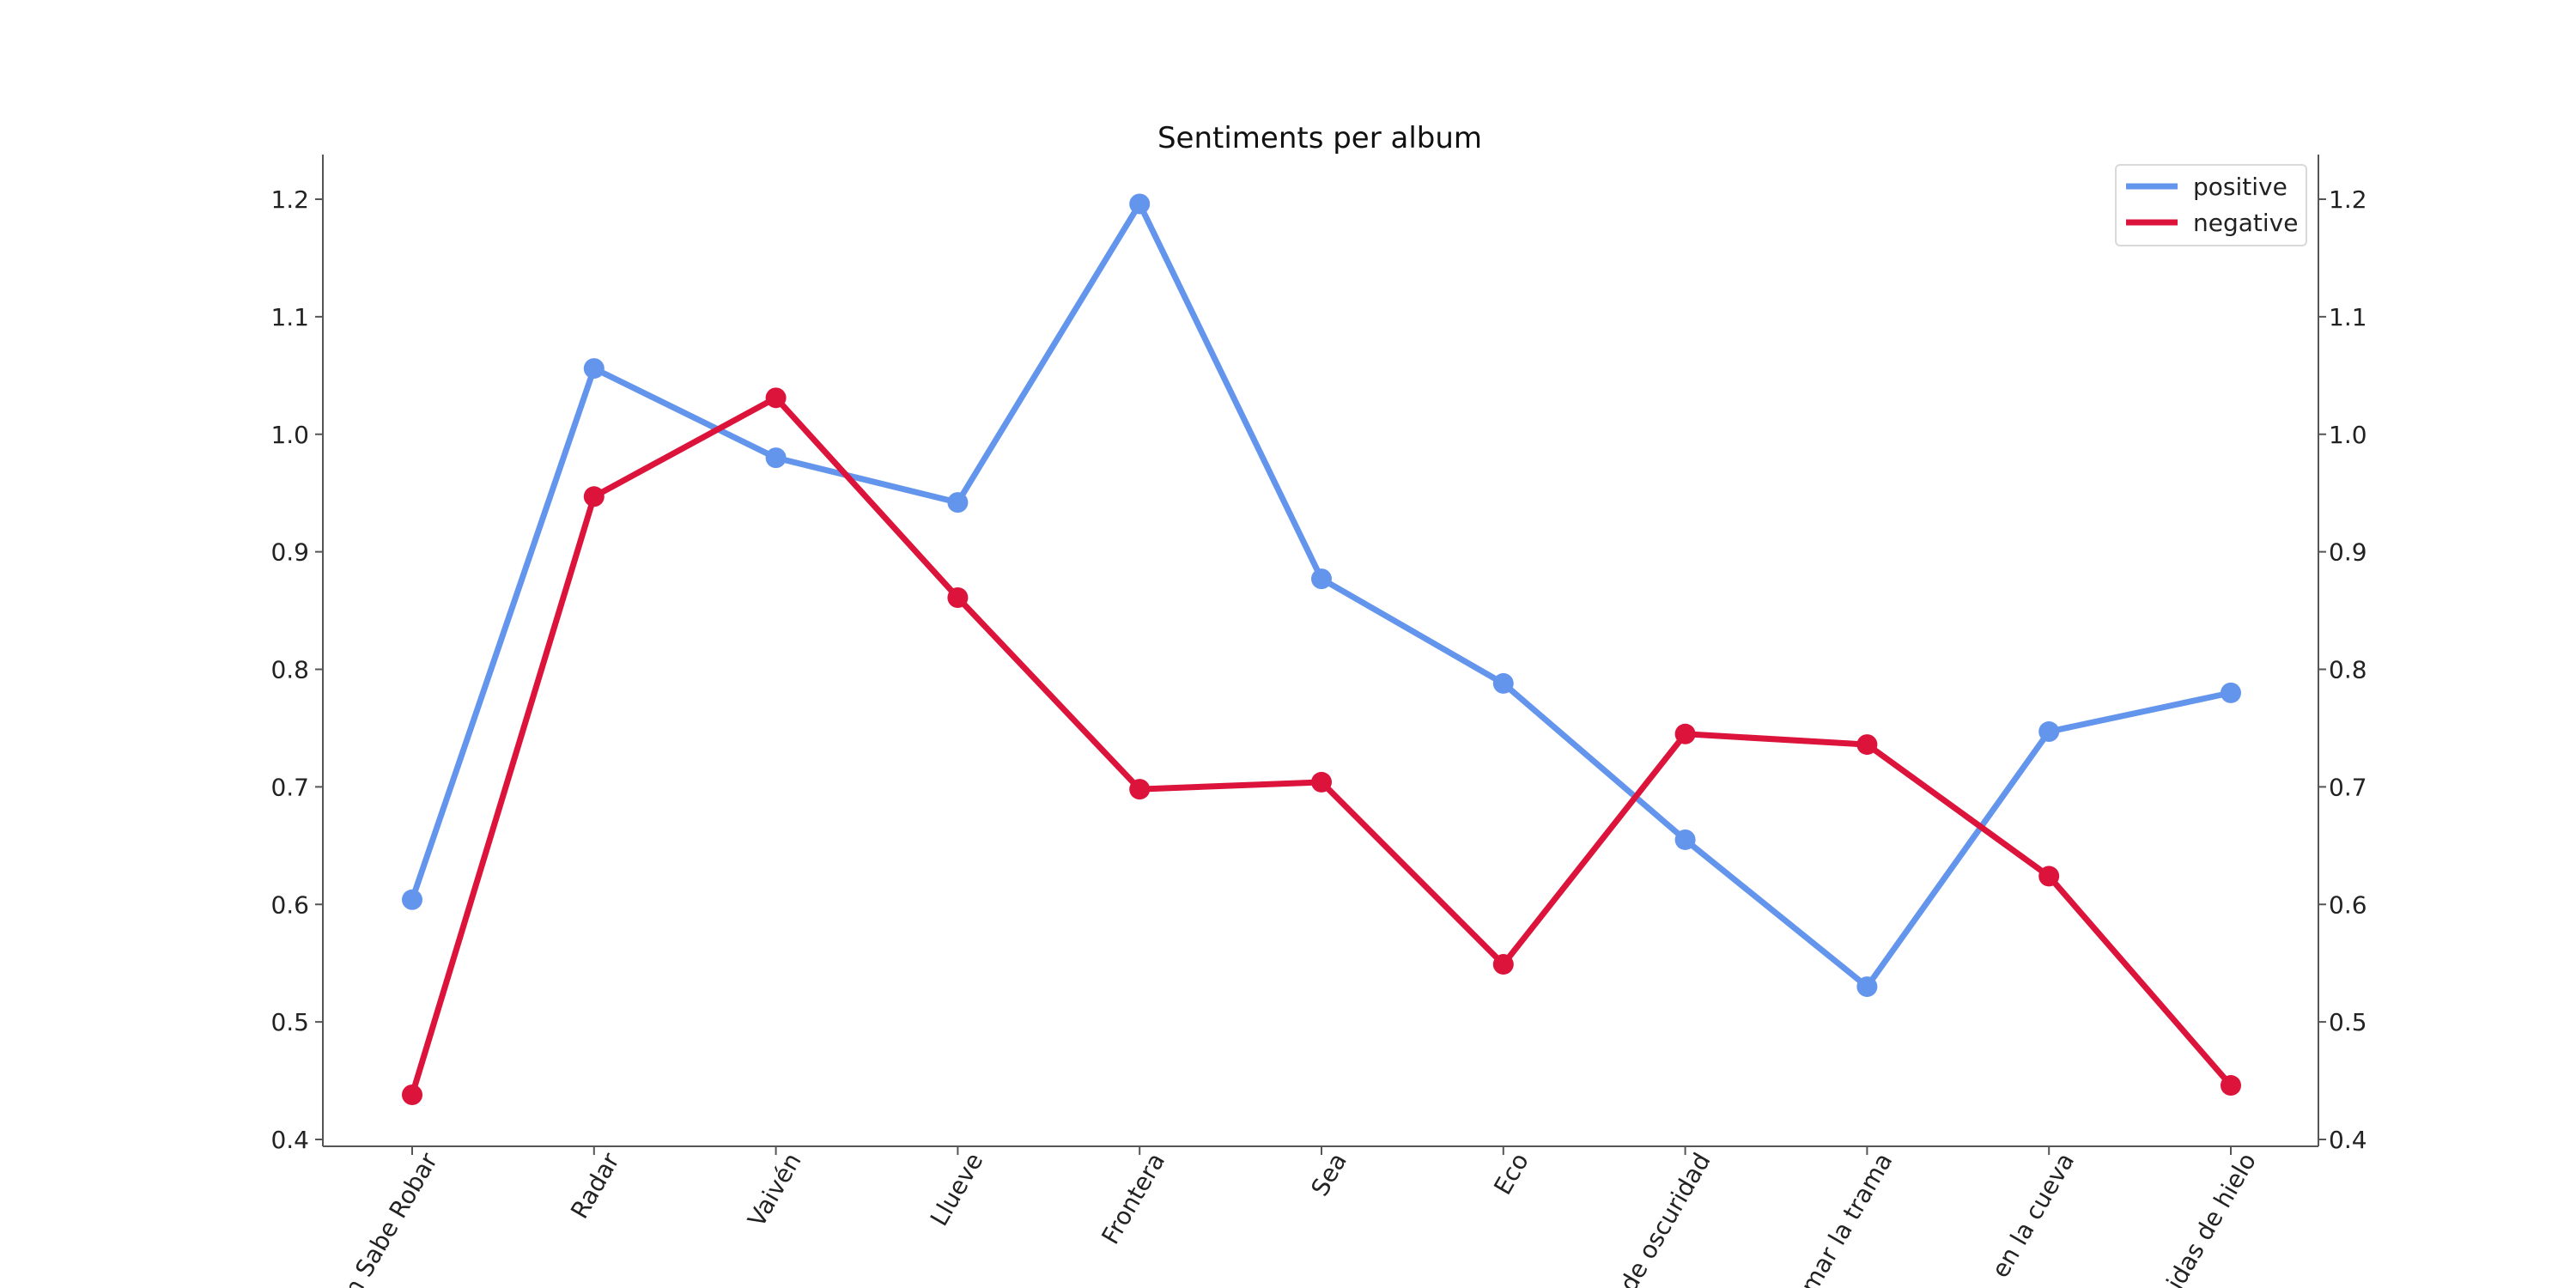 The height and width of the screenshot is (1288, 2576). I want to click on legend-label-positive: positive, so click(2240, 187).